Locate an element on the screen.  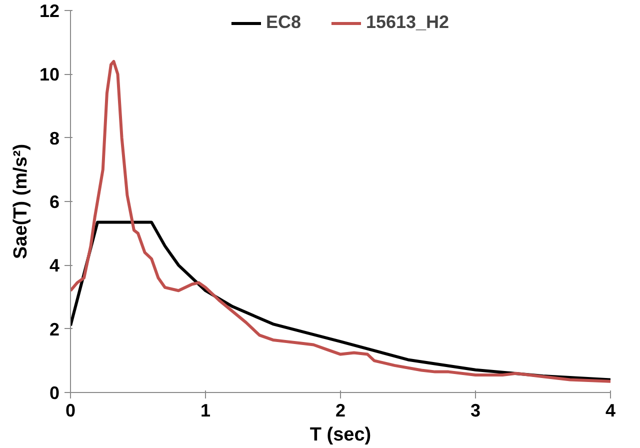
x-tick-label: 2 is located at coordinates (340, 410).